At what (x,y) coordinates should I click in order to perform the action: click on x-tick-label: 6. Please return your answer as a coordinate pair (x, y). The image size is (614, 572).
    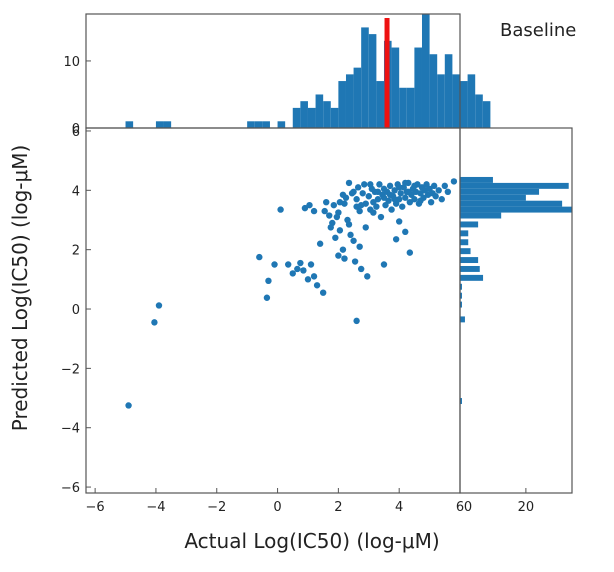
    Looking at the image, I should click on (460, 507).